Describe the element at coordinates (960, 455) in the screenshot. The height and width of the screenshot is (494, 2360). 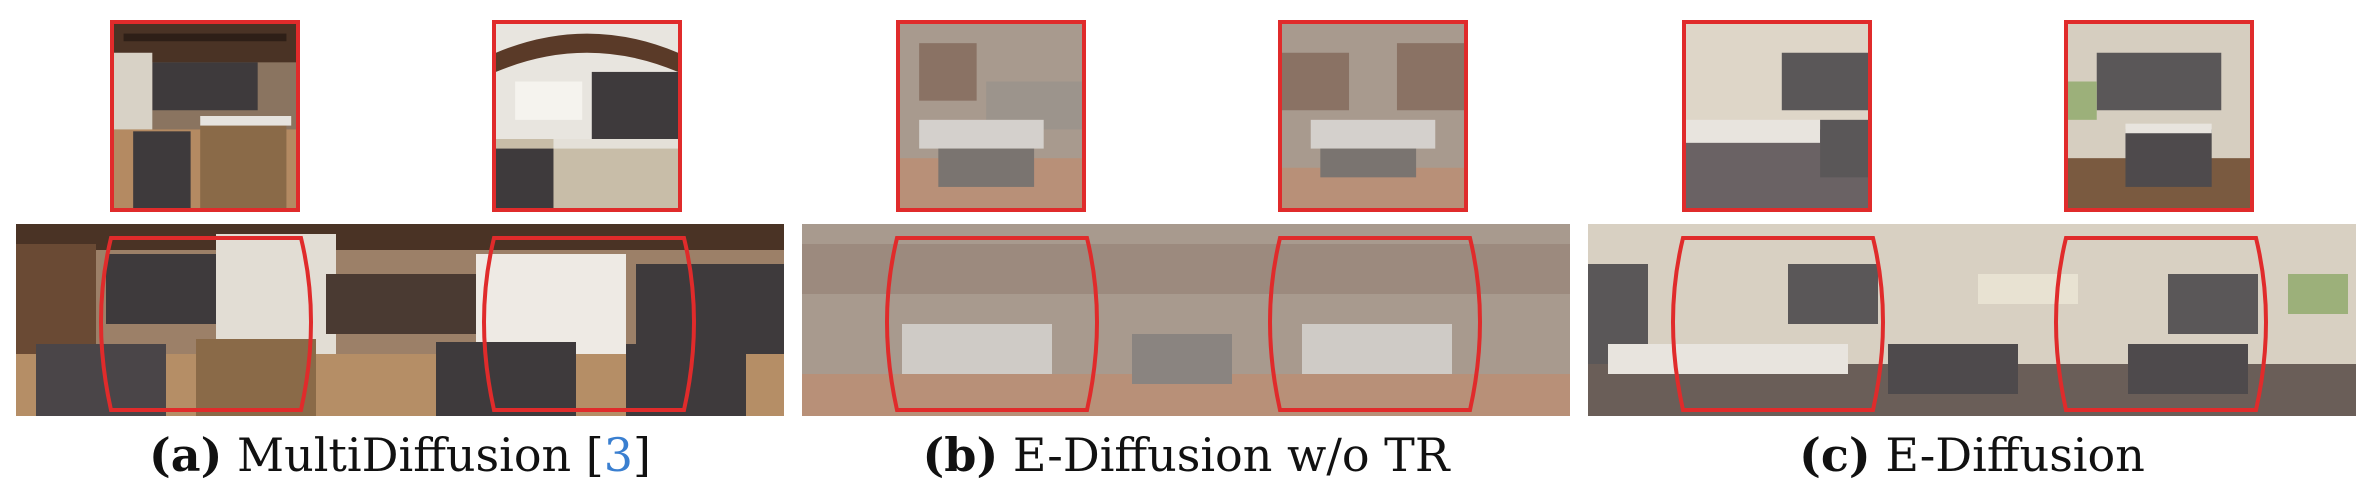
I see `caption-label: (b)` at that location.